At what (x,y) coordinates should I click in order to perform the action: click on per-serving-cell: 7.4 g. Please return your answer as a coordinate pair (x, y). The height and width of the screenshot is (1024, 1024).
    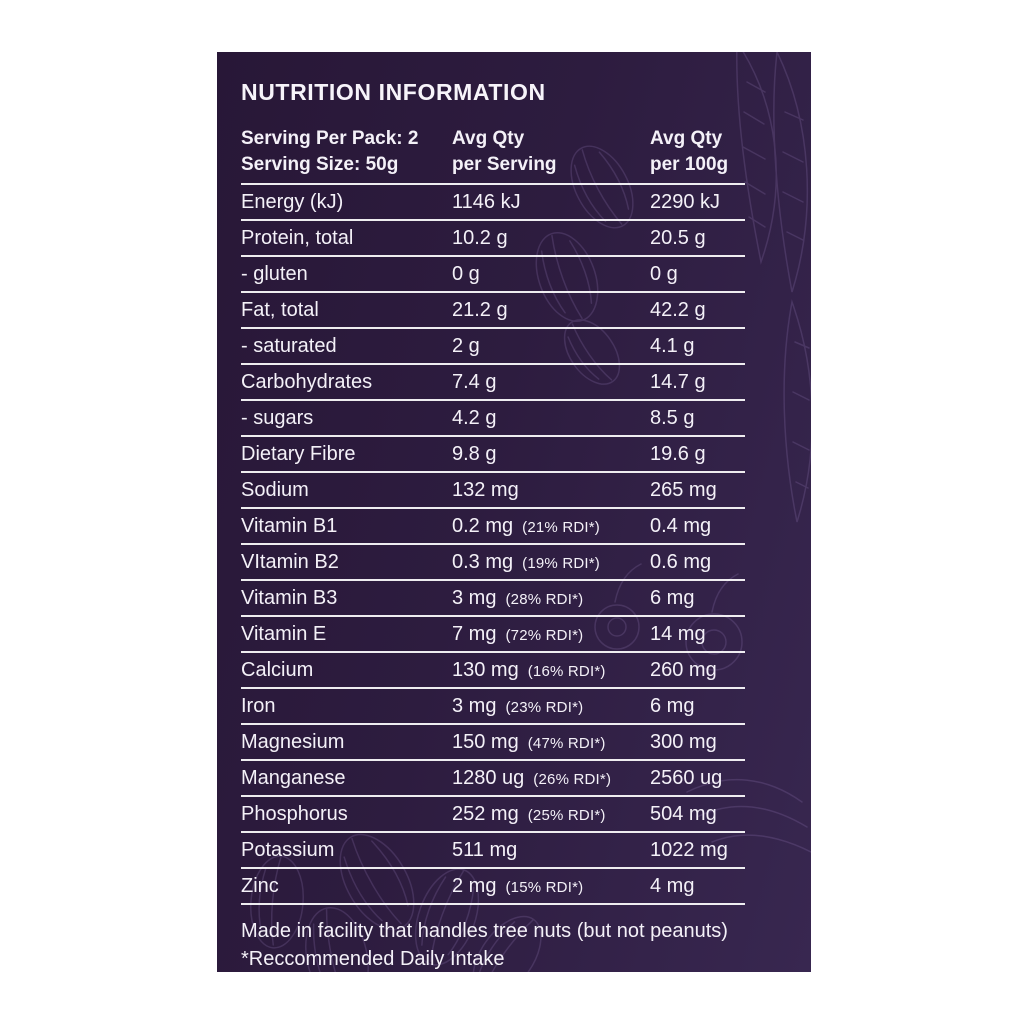
    Looking at the image, I should click on (551, 382).